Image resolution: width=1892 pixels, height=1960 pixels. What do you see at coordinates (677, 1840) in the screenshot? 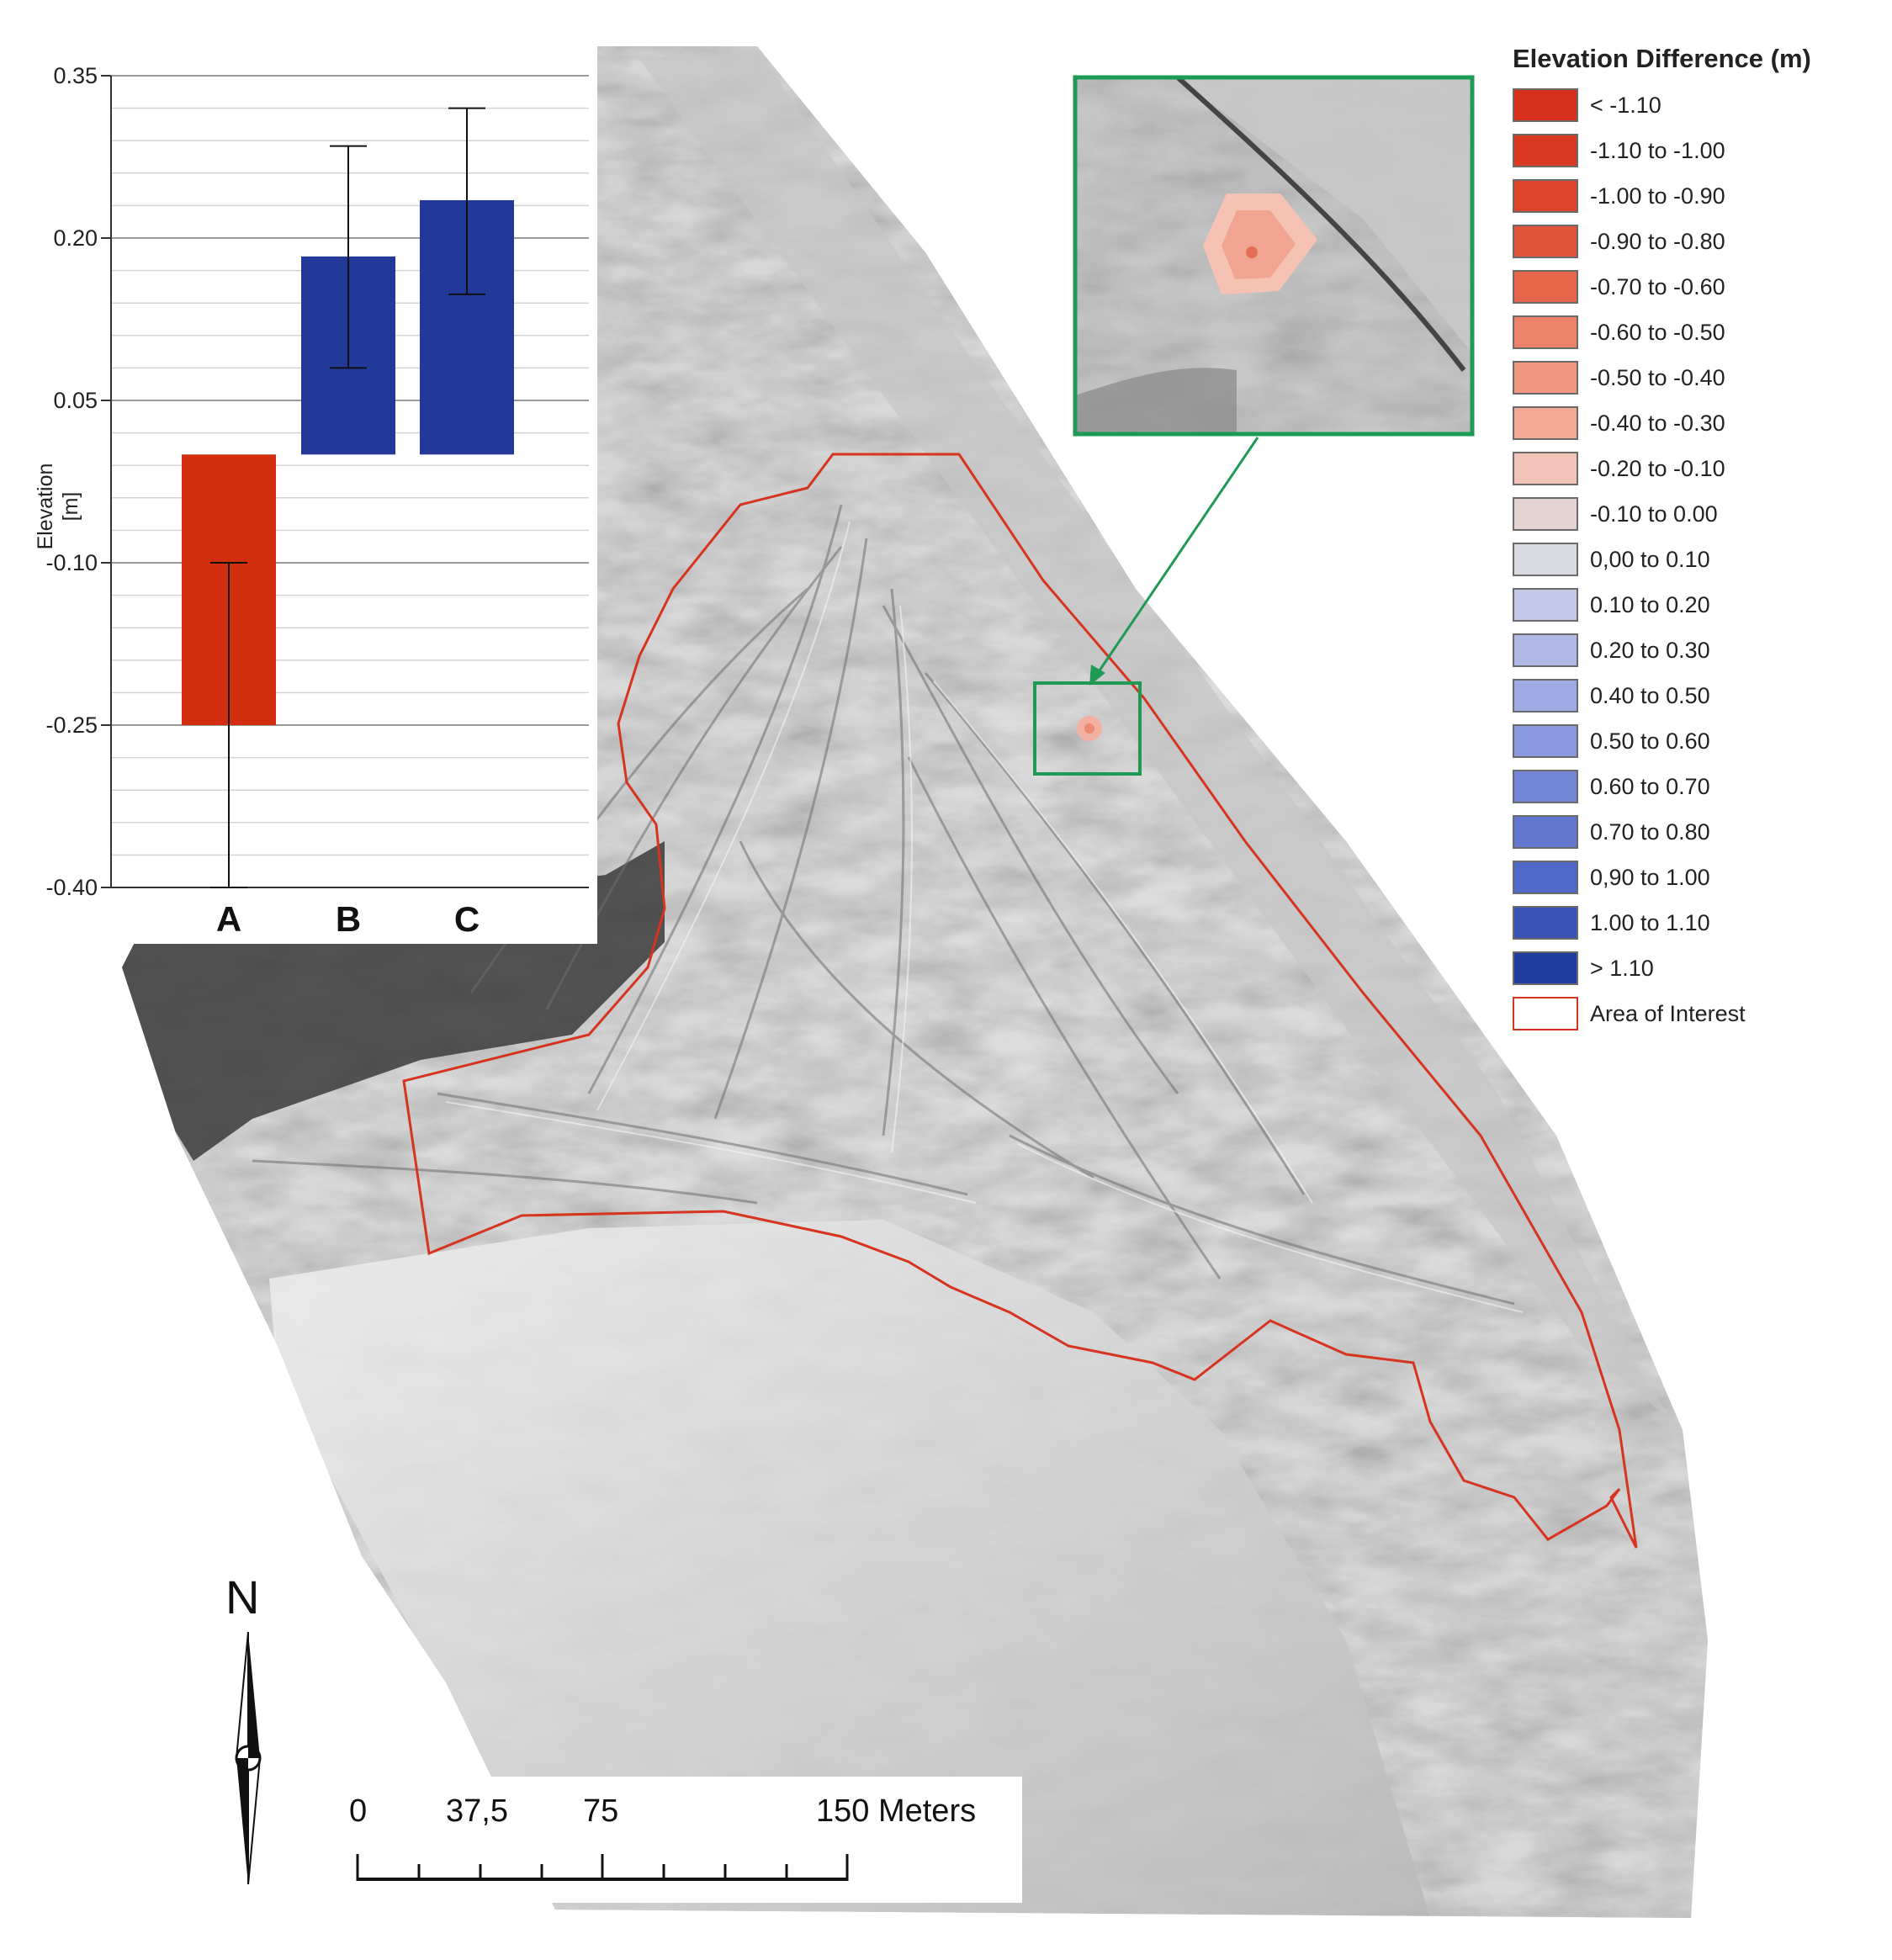
I see `scale-bar: 0 37,5 75 150 Meters` at bounding box center [677, 1840].